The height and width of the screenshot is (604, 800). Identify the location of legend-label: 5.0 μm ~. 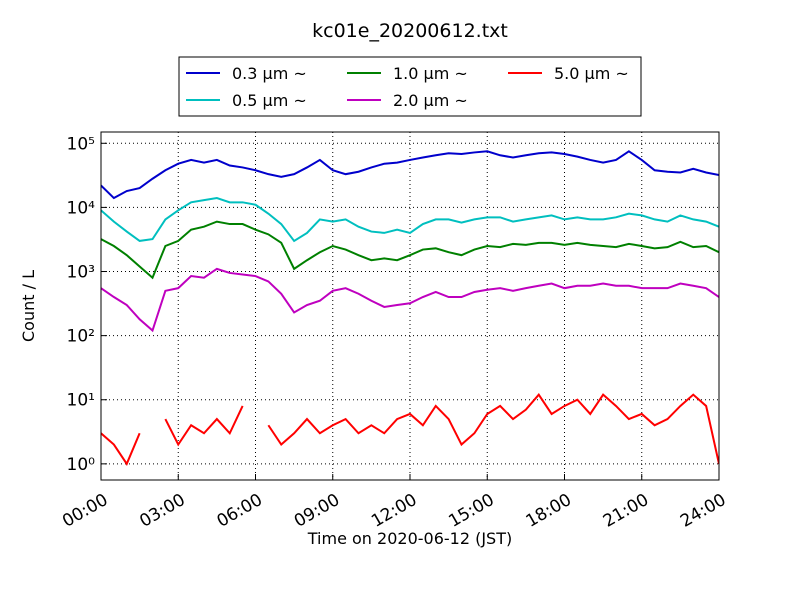
(591, 73).